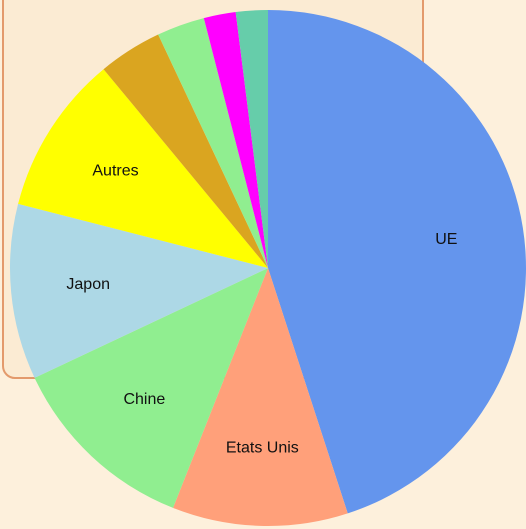 The image size is (526, 529). Describe the element at coordinates (88, 284) in the screenshot. I see `slice-label: Japon` at that location.